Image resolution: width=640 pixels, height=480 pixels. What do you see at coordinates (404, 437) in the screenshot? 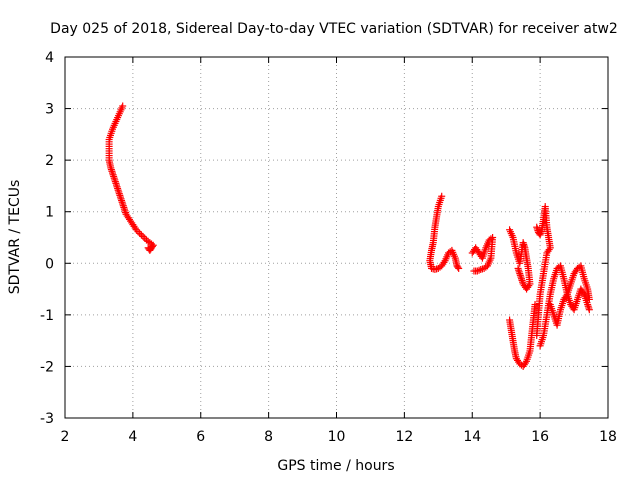
I see `x-tick-label: 12` at bounding box center [404, 437].